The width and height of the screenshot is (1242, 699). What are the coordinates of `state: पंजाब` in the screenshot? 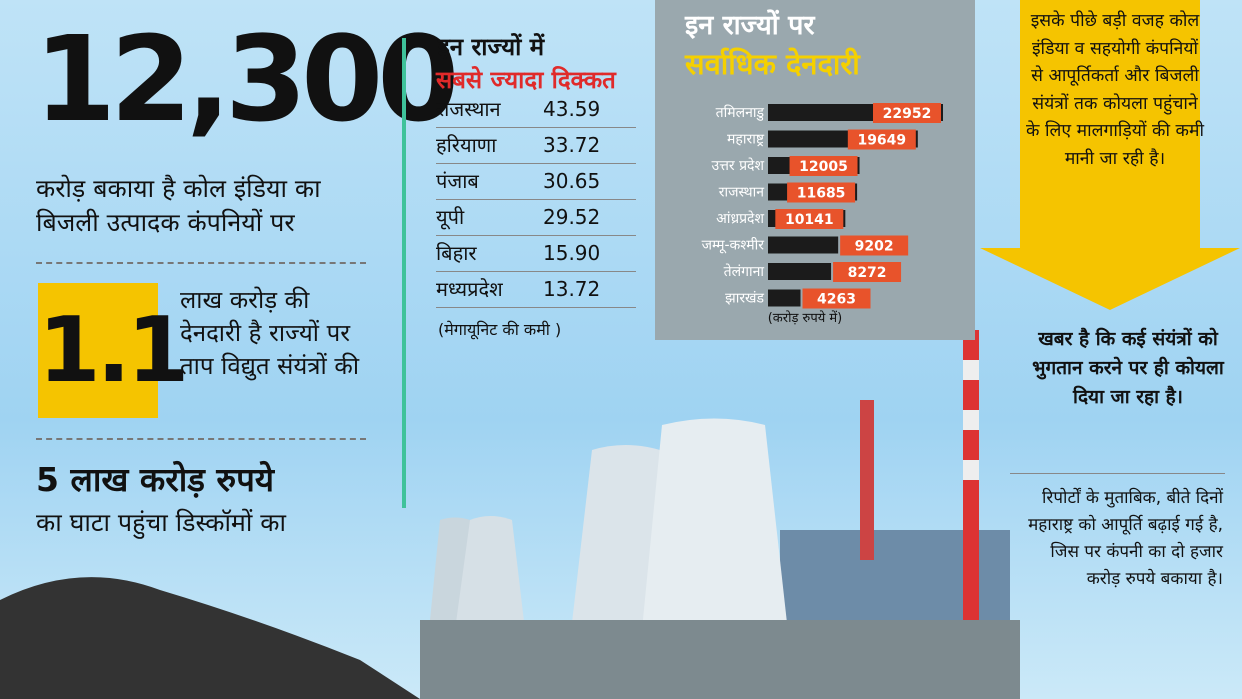 It's located at (457, 181).